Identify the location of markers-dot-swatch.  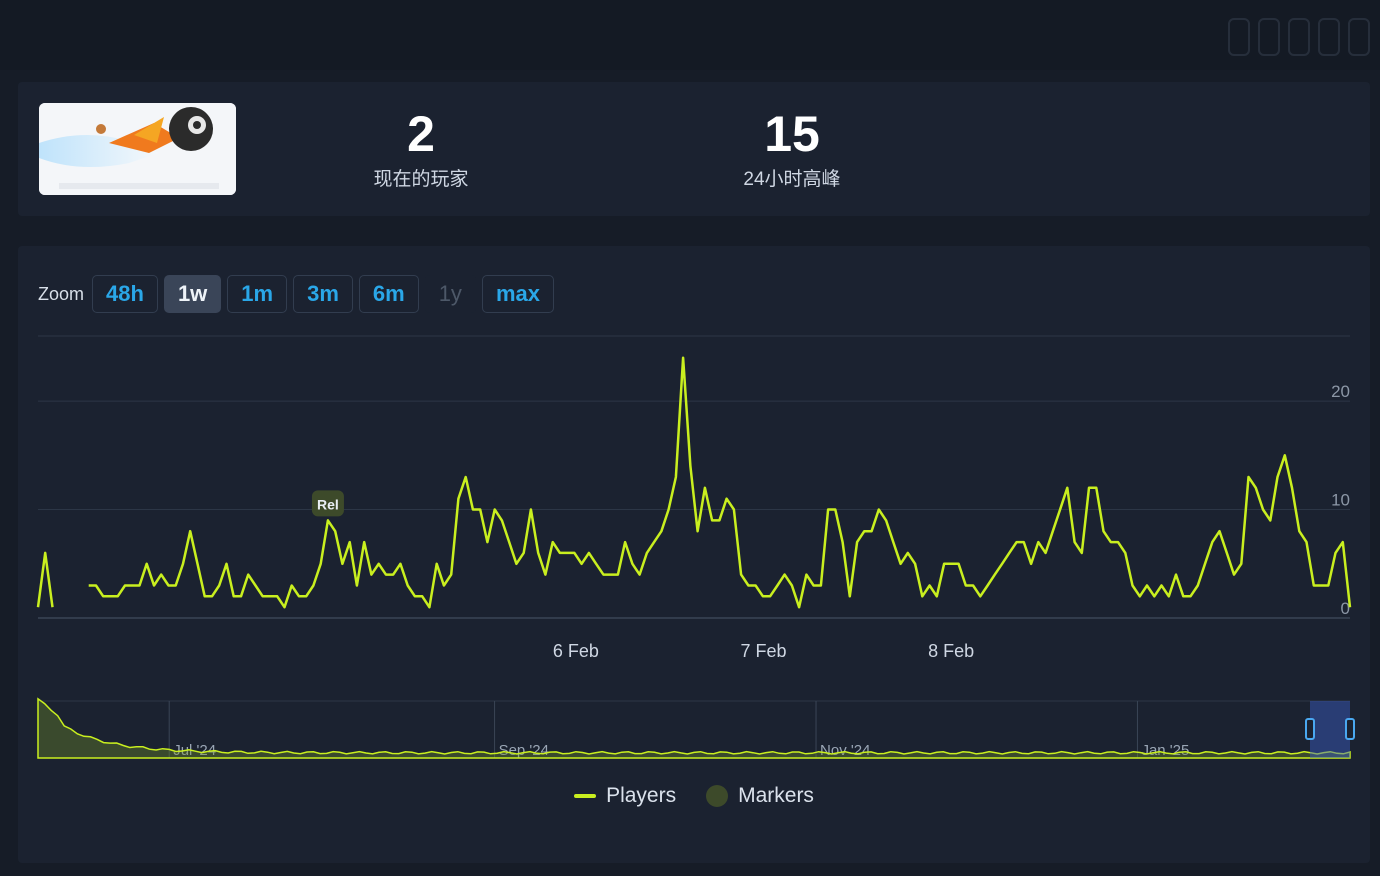
(717, 796).